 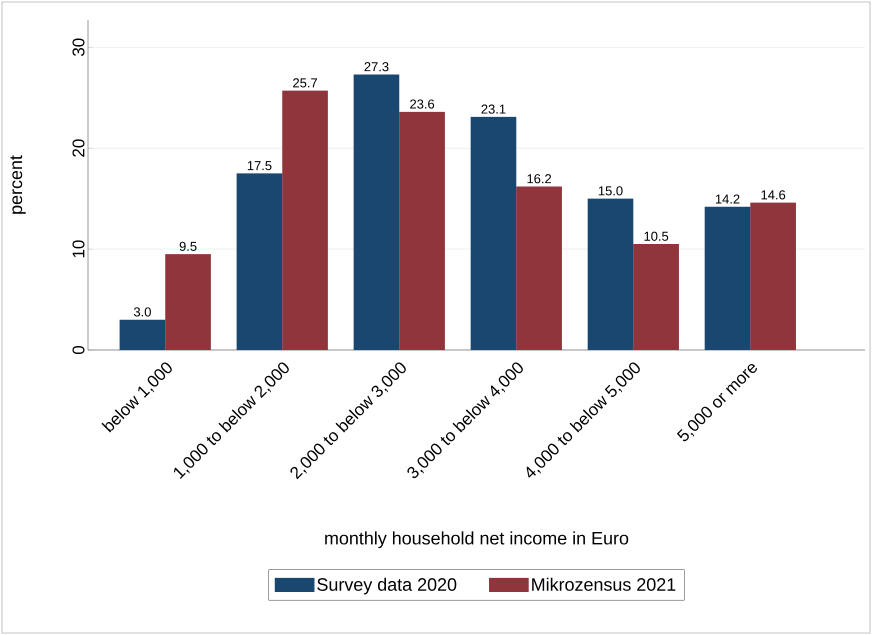 What do you see at coordinates (78, 47) in the screenshot?
I see `y-tick-label: 30` at bounding box center [78, 47].